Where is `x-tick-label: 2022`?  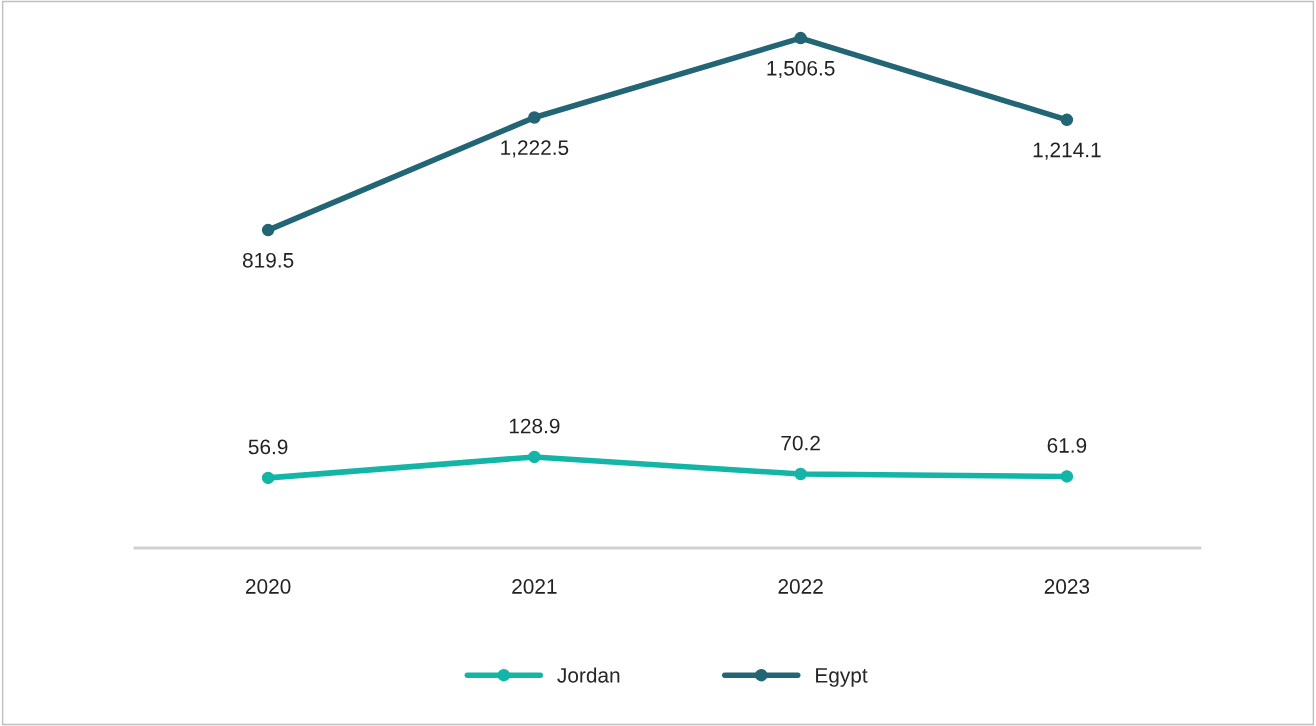 x-tick-label: 2022 is located at coordinates (800, 586).